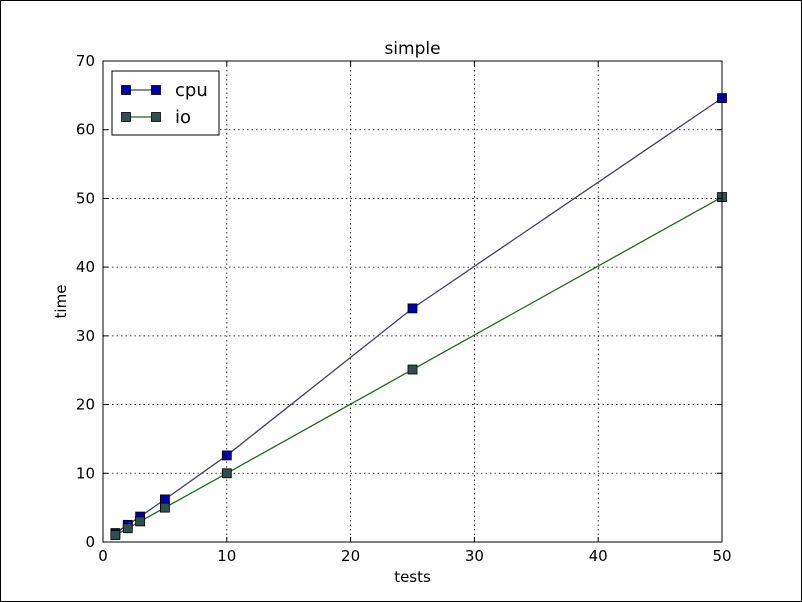 This screenshot has height=602, width=802. I want to click on x-tick-label: 30, so click(474, 556).